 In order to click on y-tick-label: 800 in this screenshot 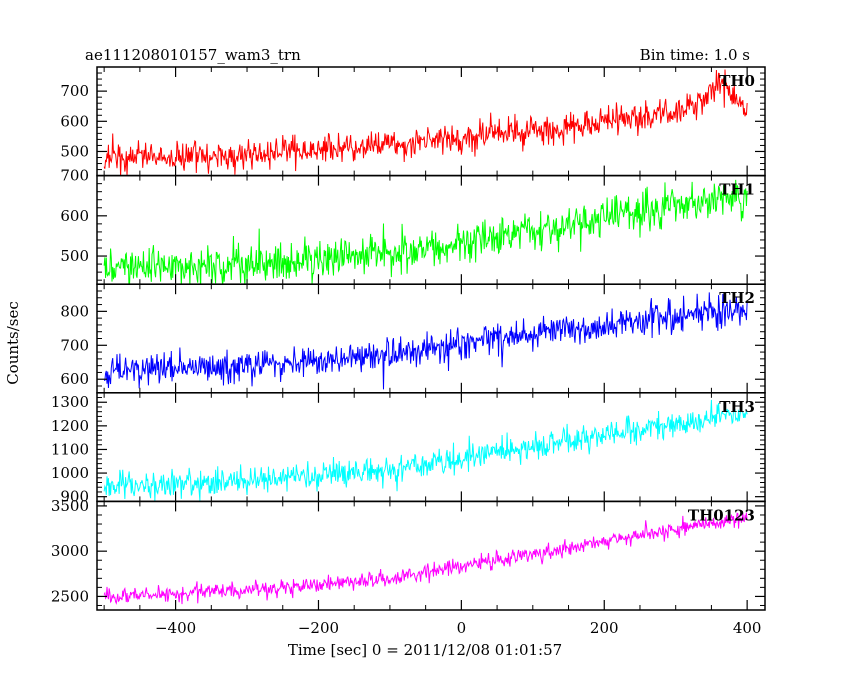, I will do `click(74, 311)`.